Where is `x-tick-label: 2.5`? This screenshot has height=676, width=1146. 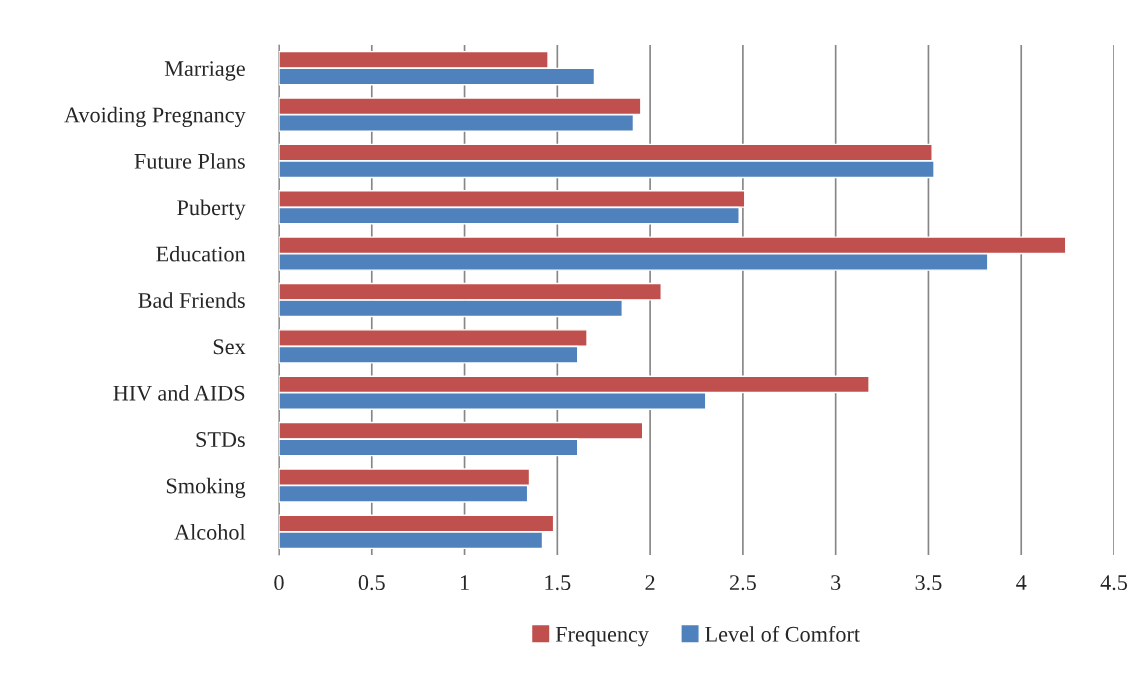 x-tick-label: 2.5 is located at coordinates (742, 583).